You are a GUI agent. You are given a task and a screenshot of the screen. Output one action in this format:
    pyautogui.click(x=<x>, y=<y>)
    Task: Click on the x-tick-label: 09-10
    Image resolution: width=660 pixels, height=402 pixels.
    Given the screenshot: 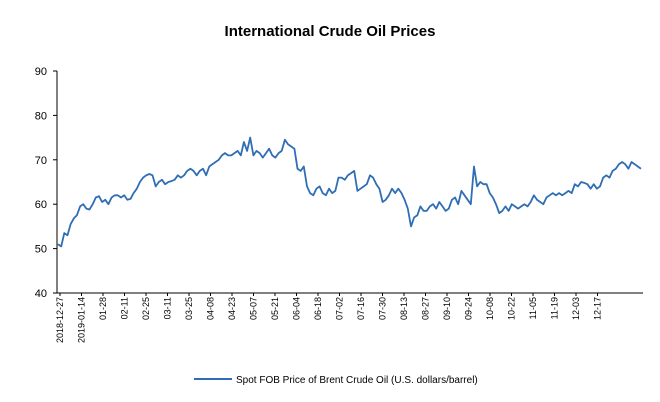 What is the action you would take?
    pyautogui.click(x=447, y=308)
    